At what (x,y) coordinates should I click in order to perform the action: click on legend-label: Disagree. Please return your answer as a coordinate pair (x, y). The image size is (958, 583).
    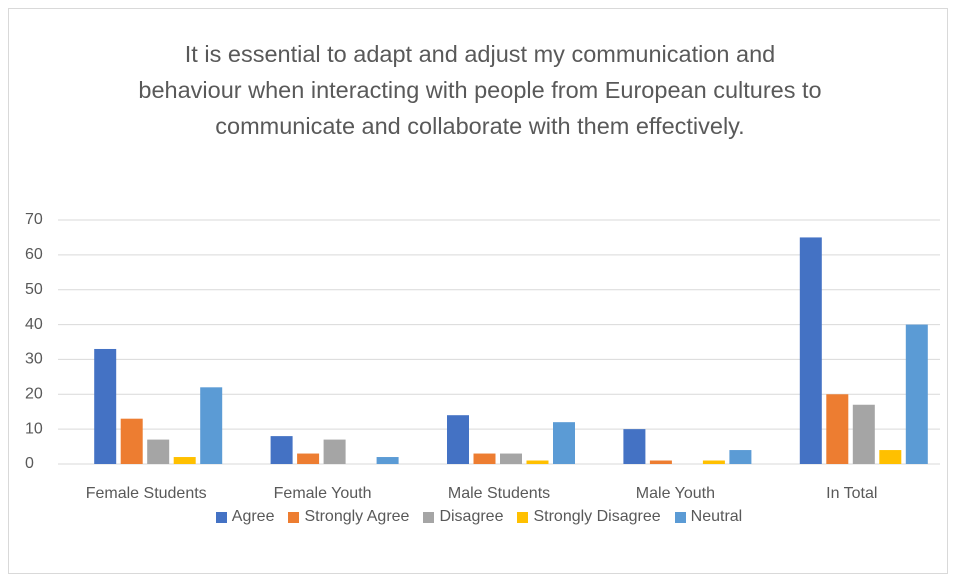
    Looking at the image, I should click on (471, 516).